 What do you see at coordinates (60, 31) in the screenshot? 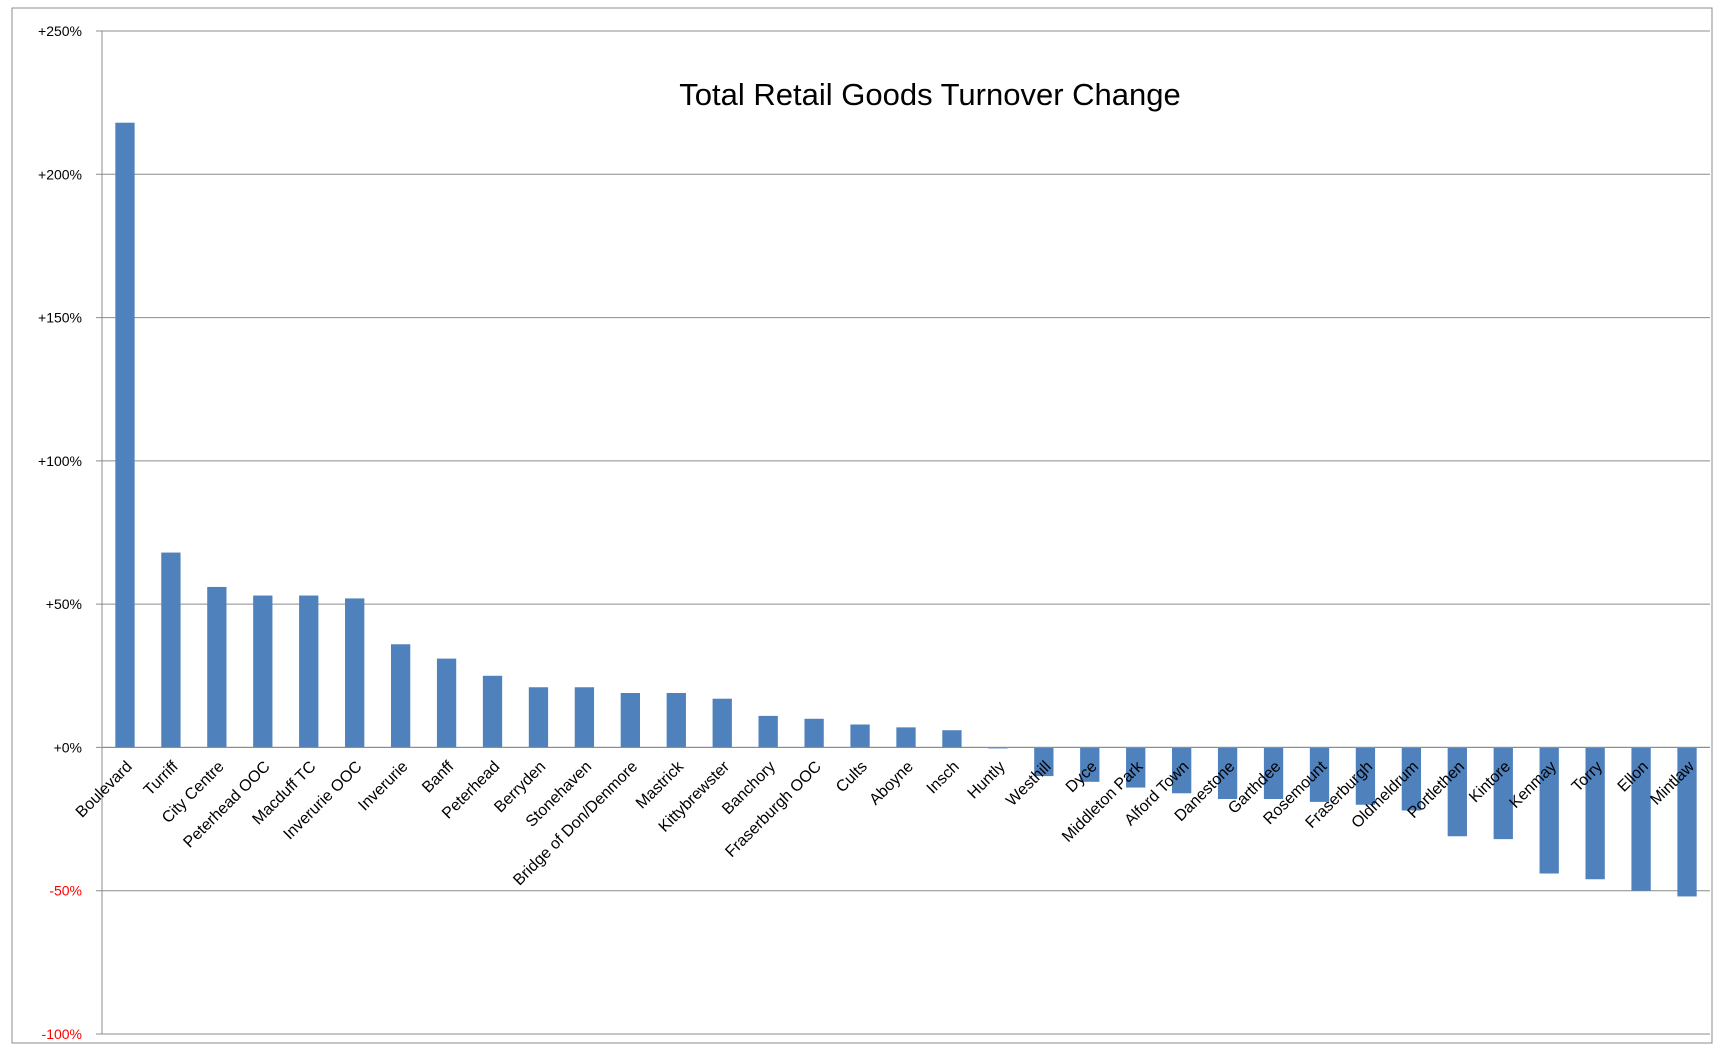
I see `y-tick-label: +250%` at bounding box center [60, 31].